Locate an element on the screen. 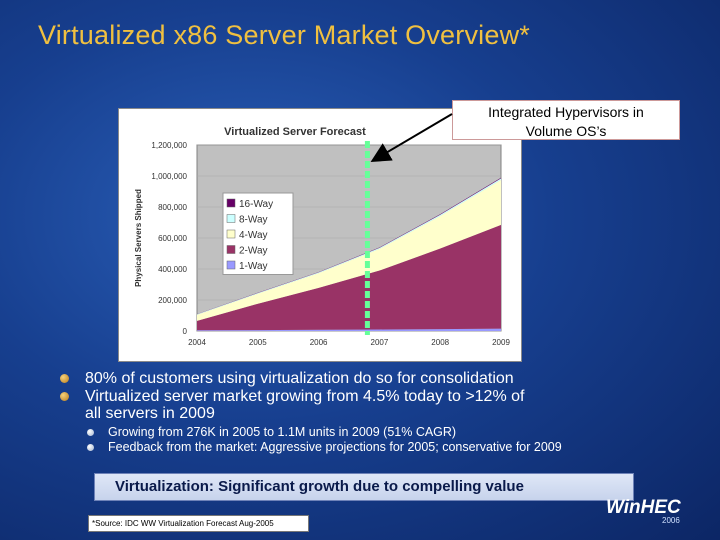 The height and width of the screenshot is (540, 720). callout-line1: Integrated Hypervisors in is located at coordinates (566, 112).